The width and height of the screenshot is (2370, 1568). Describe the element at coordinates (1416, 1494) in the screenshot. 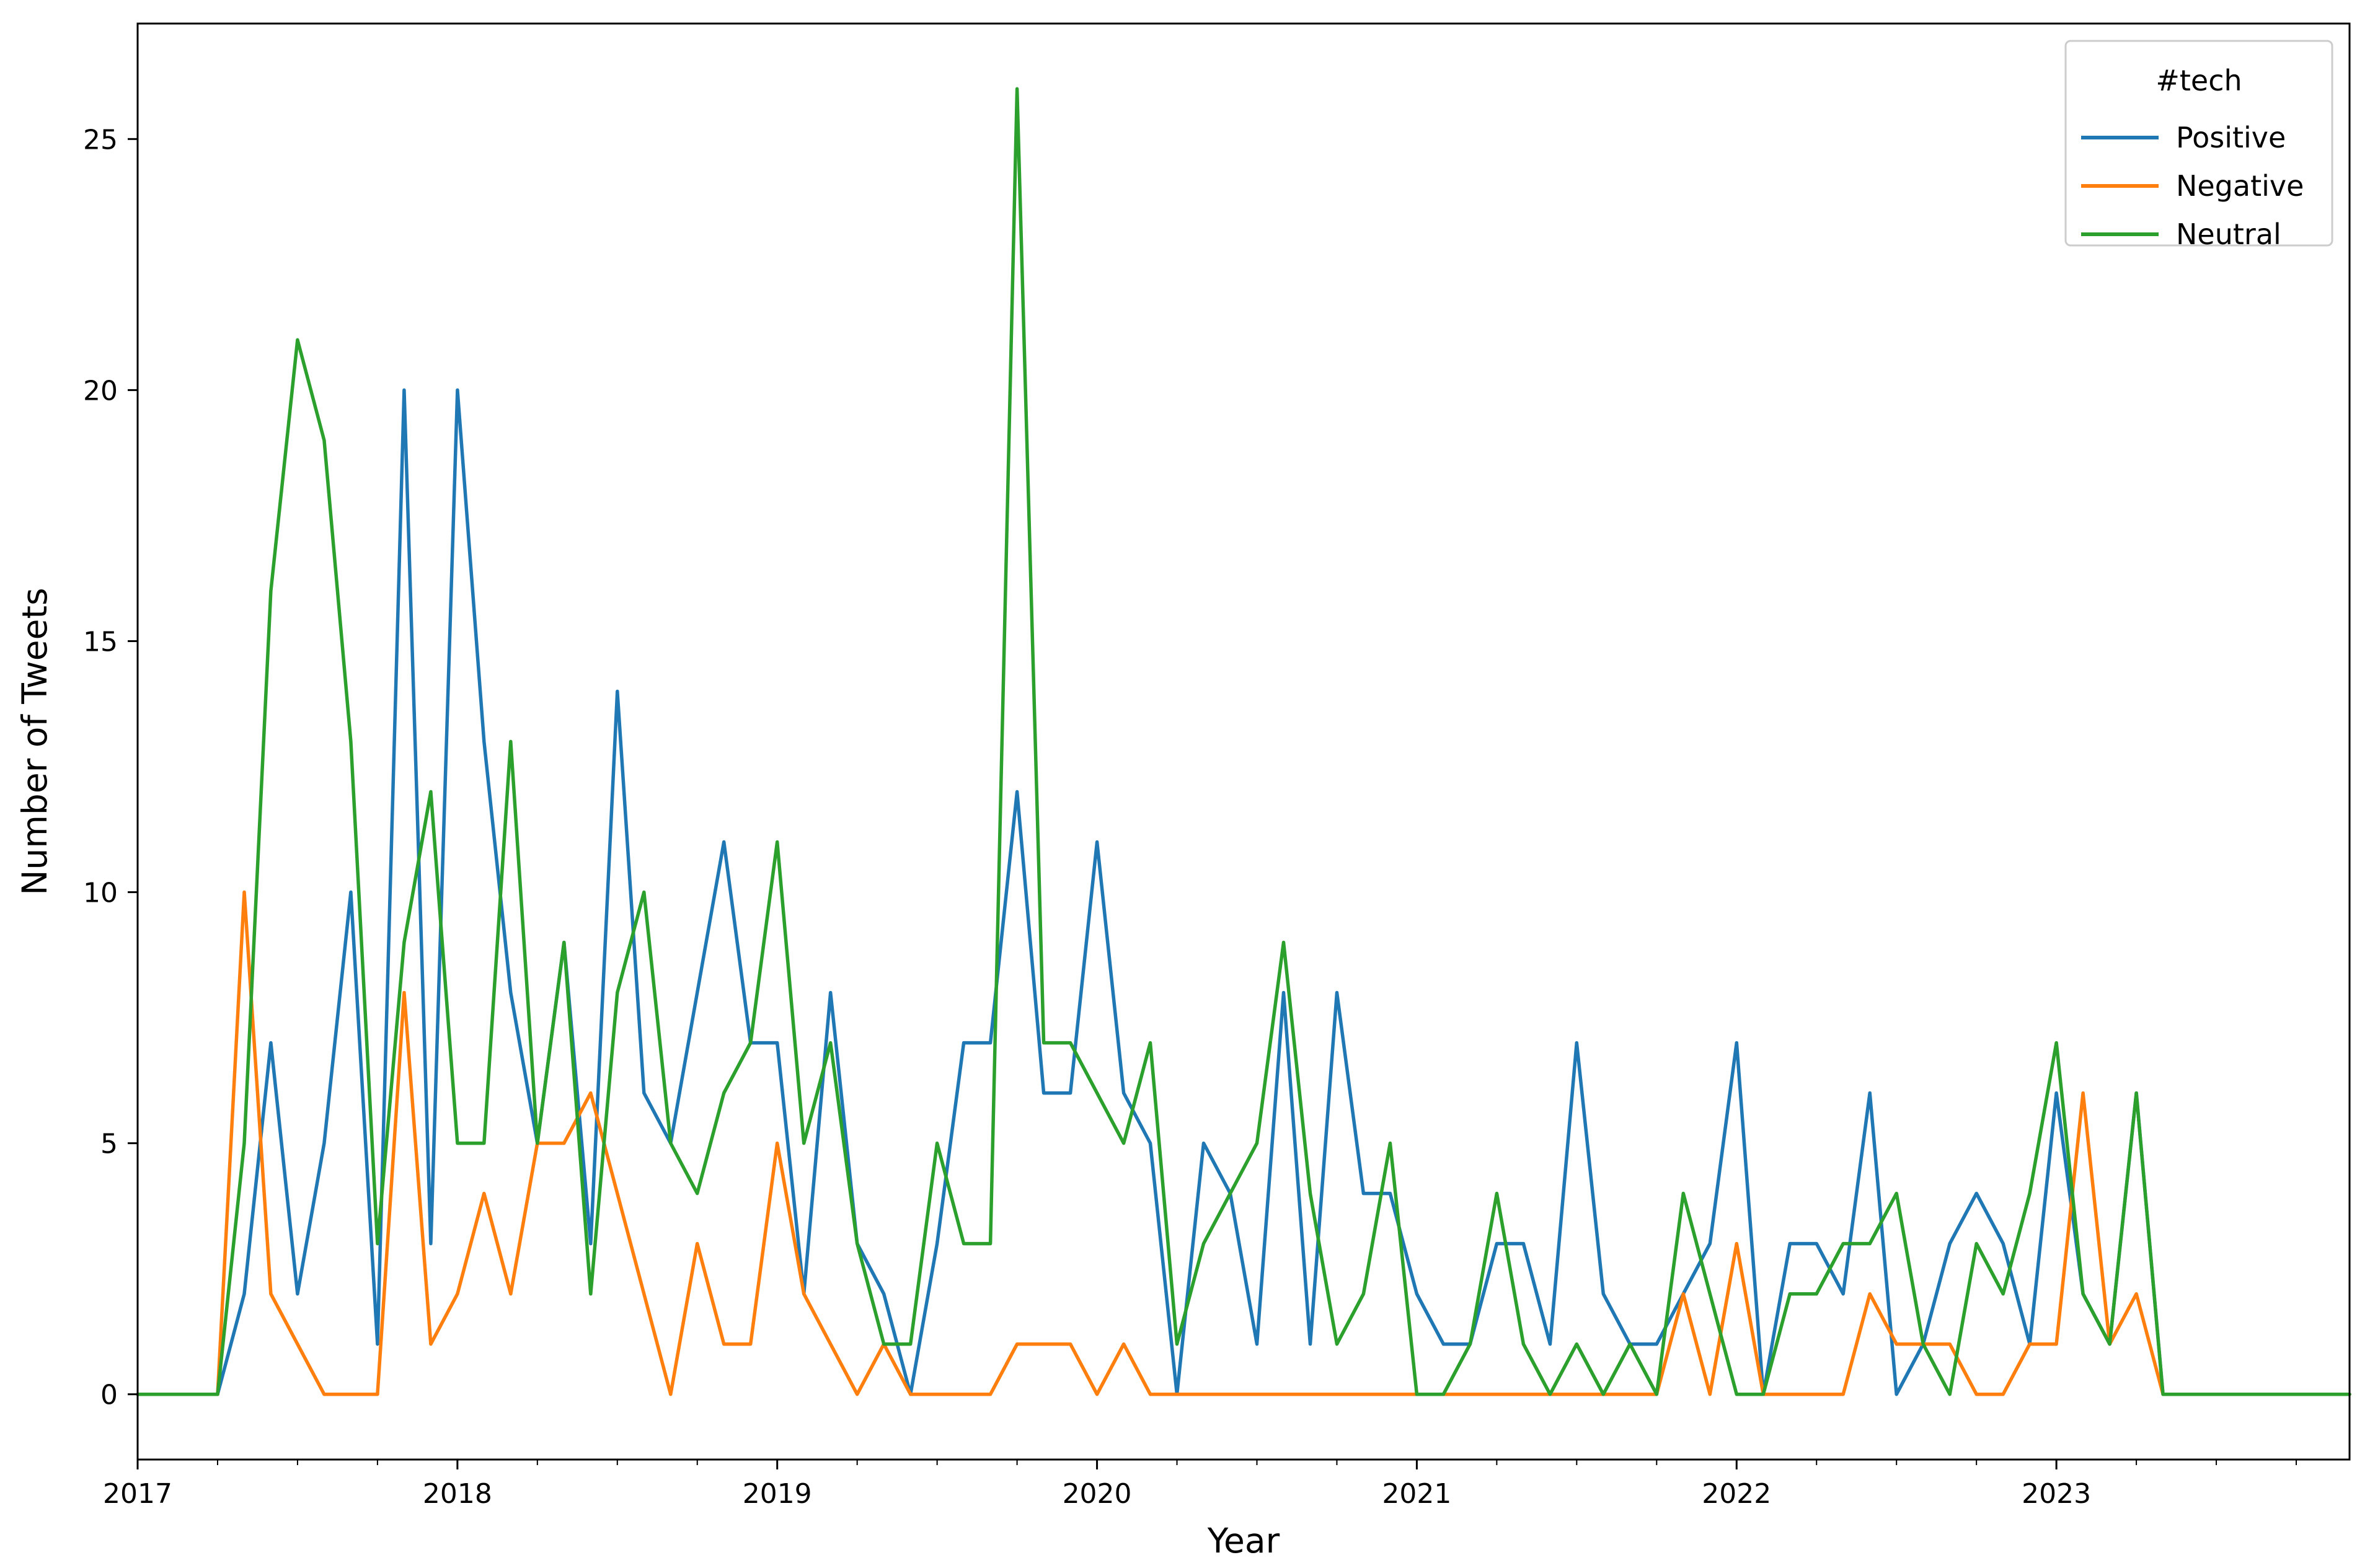

I see `x-tick-label: 2021` at that location.